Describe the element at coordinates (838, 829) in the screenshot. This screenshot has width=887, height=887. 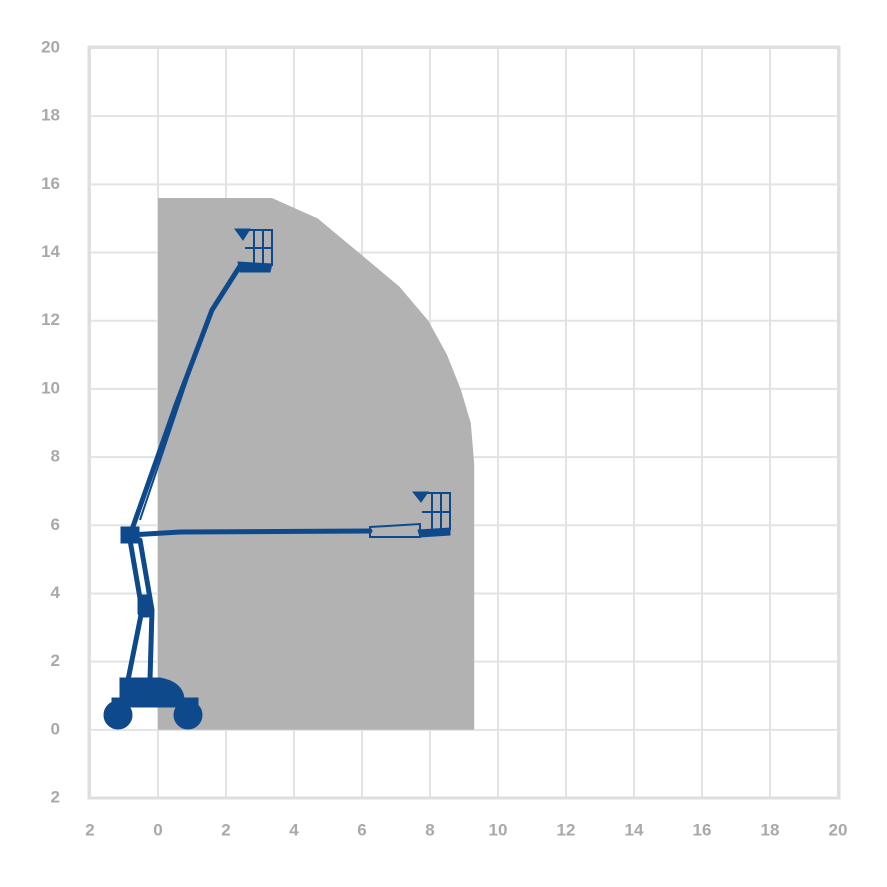
I see `x-tick-label: 20` at that location.